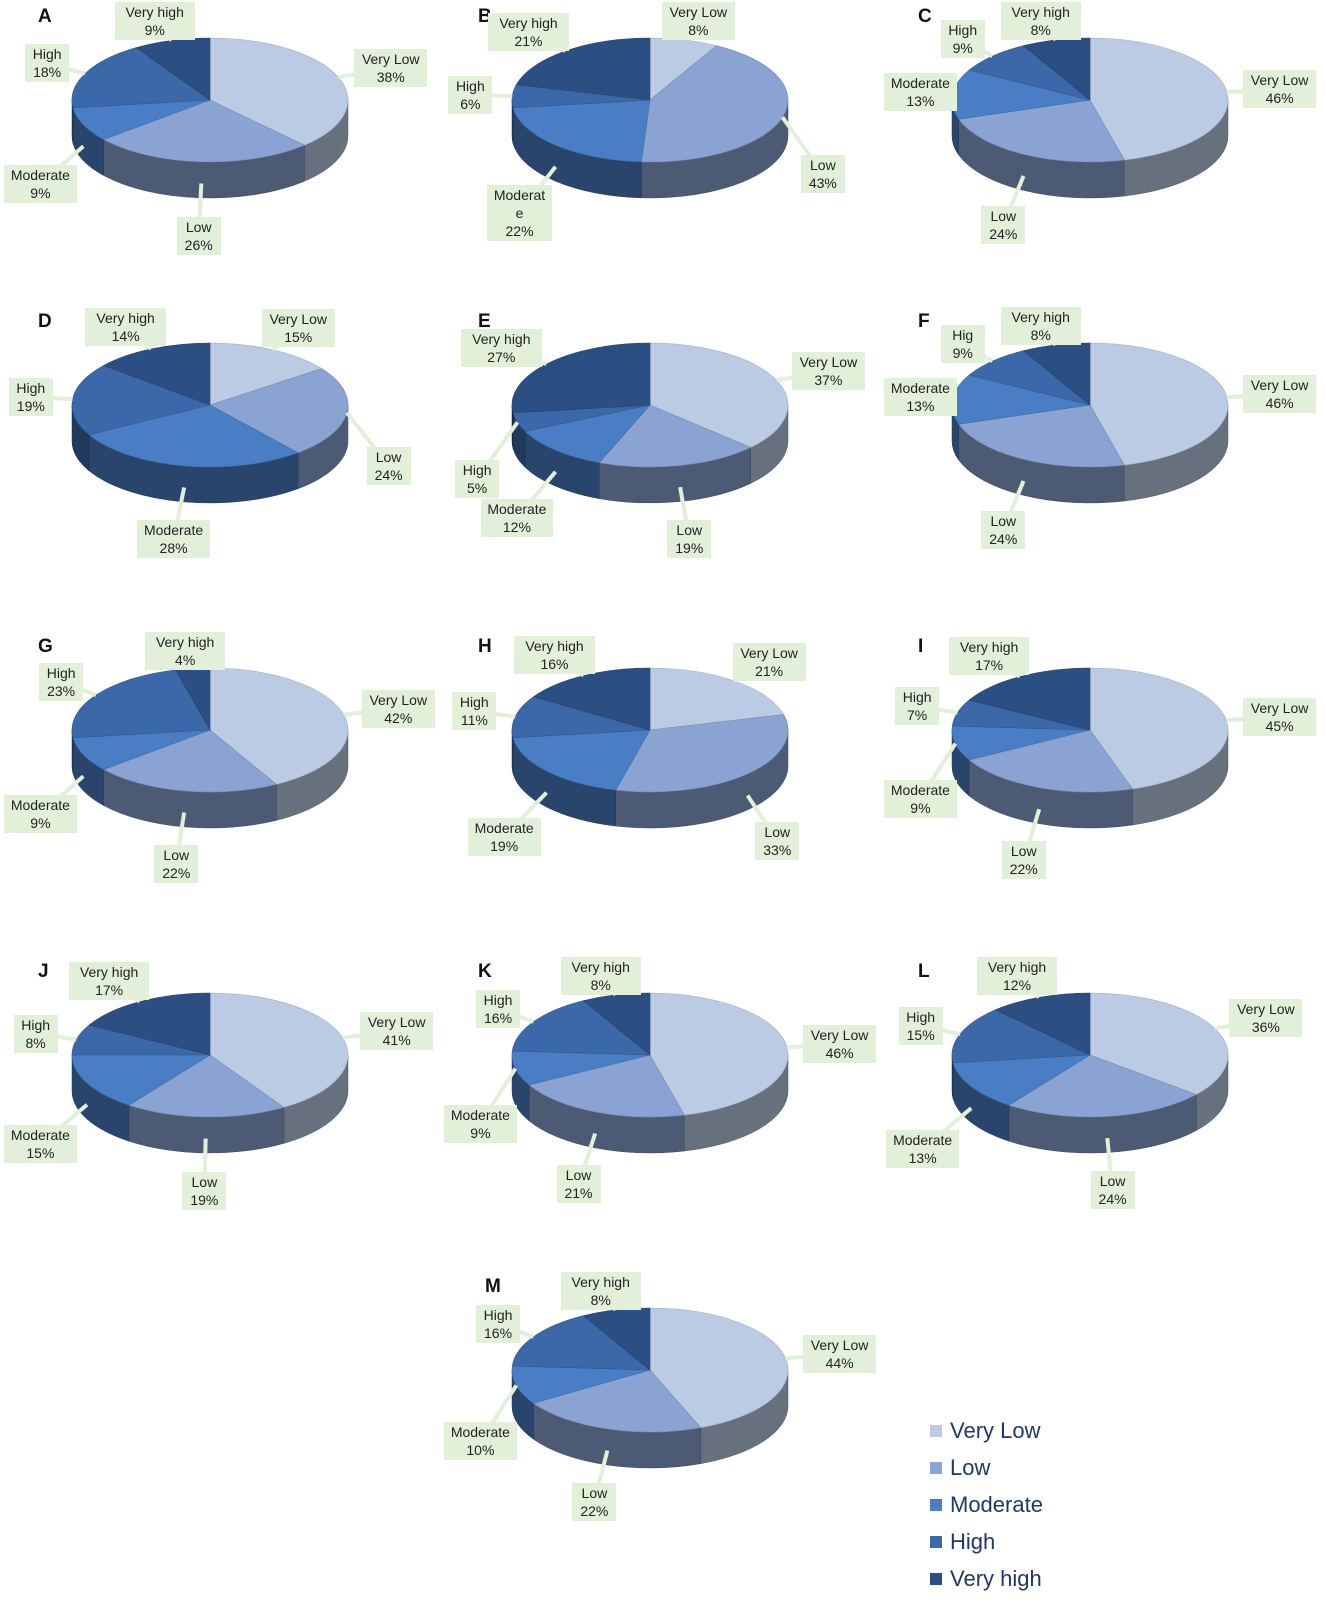 The height and width of the screenshot is (1604, 1325). What do you see at coordinates (61, 690) in the screenshot?
I see `data-label-percent: 23%` at bounding box center [61, 690].